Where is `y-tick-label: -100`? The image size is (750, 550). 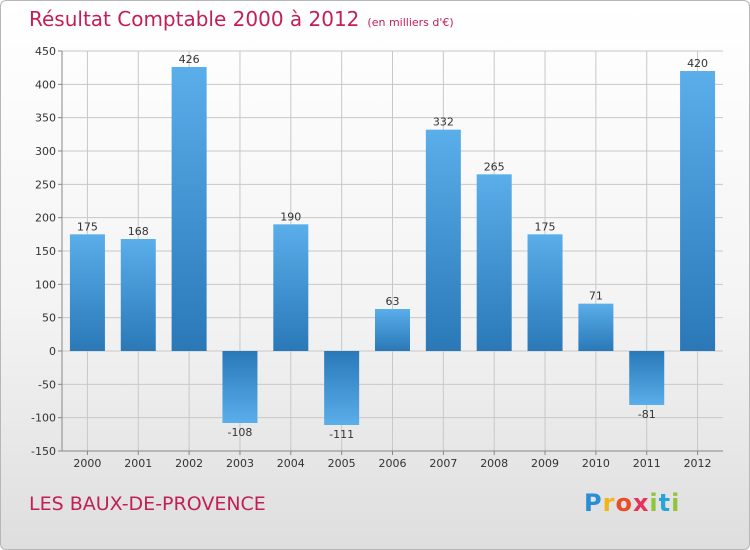
y-tick-label: -100 is located at coordinates (43, 418).